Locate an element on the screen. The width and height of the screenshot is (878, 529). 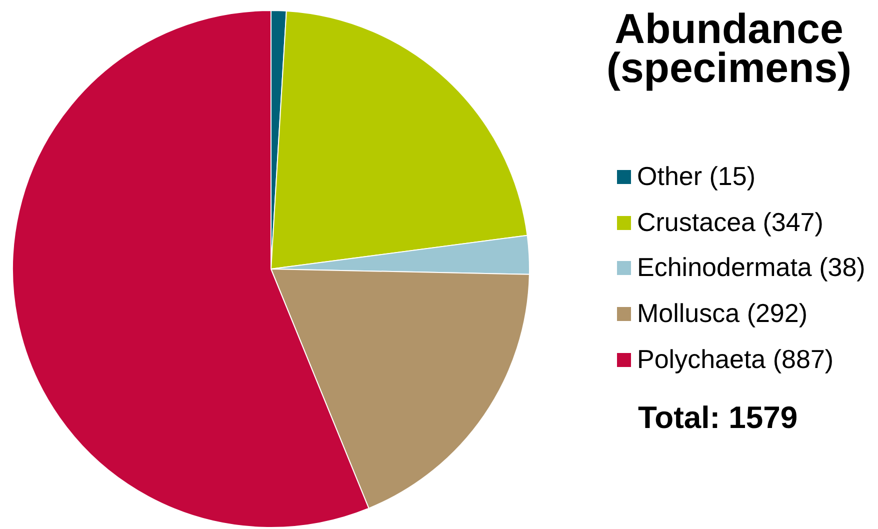
text: Total: 1579 is located at coordinates (718, 418).